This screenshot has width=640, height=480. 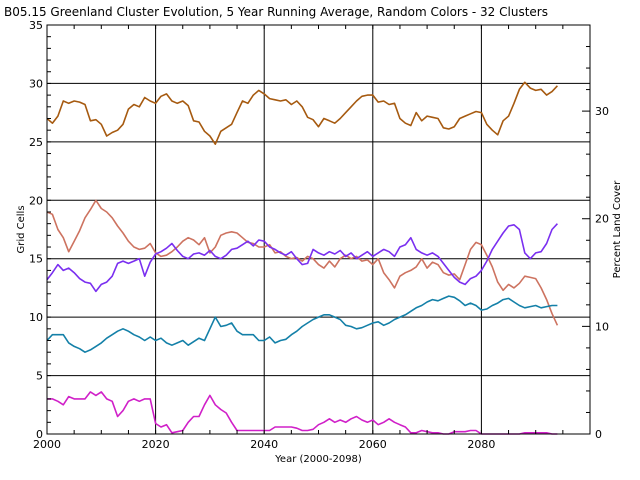 What do you see at coordinates (39, 434) in the screenshot?
I see `y-tick-label: 0` at bounding box center [39, 434].